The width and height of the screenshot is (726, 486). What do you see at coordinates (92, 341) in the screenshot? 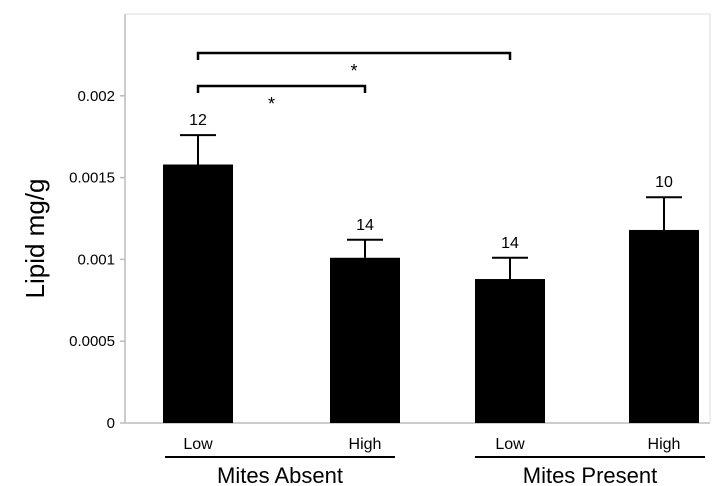
I see `y-tick-label: 0.0005` at bounding box center [92, 341].